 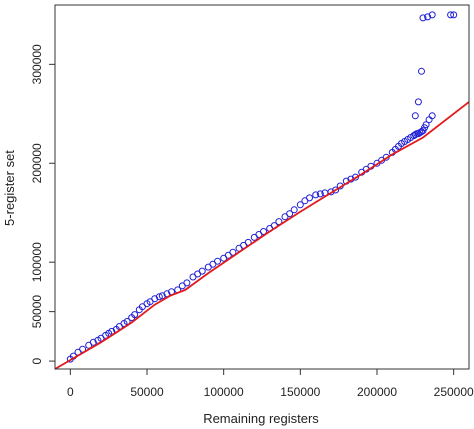 I want to click on x-axis-title: Remaining registers, so click(x=261, y=418).